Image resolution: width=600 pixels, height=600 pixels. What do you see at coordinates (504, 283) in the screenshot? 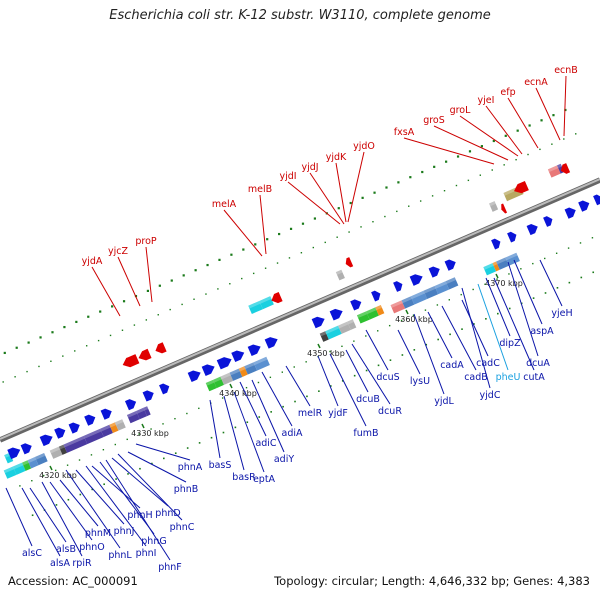
I see `kbp-tick-label: 4370 kbp` at bounding box center [504, 283].